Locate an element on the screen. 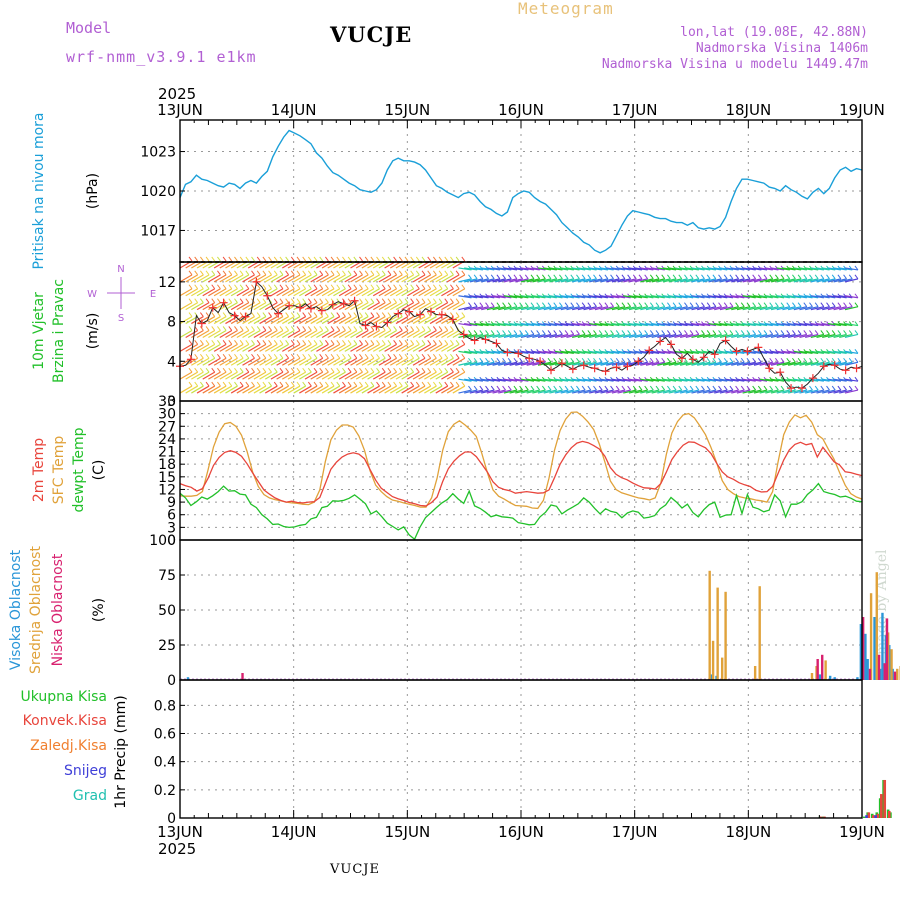  cloud-bar is located at coordinates (822, 667).